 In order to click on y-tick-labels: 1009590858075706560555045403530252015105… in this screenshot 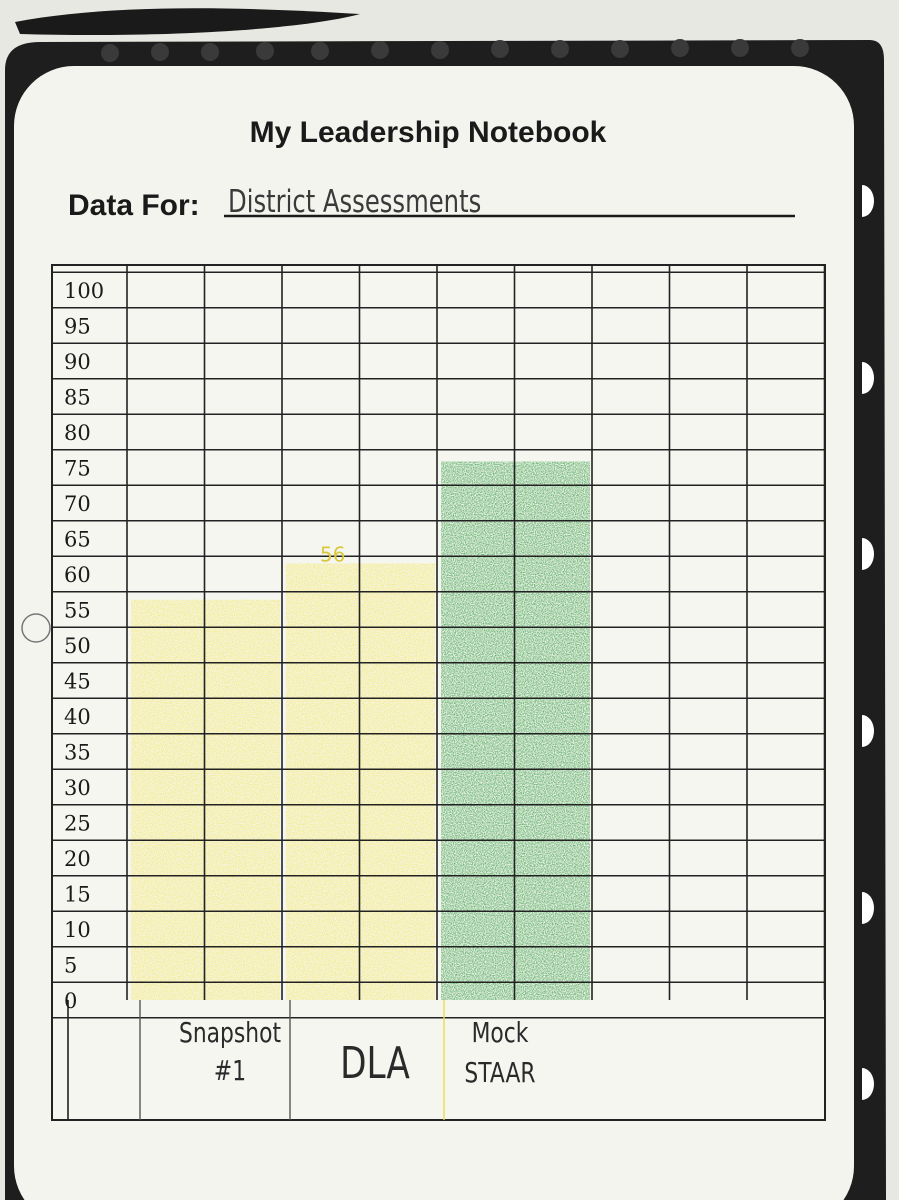, I will do `click(84, 646)`.